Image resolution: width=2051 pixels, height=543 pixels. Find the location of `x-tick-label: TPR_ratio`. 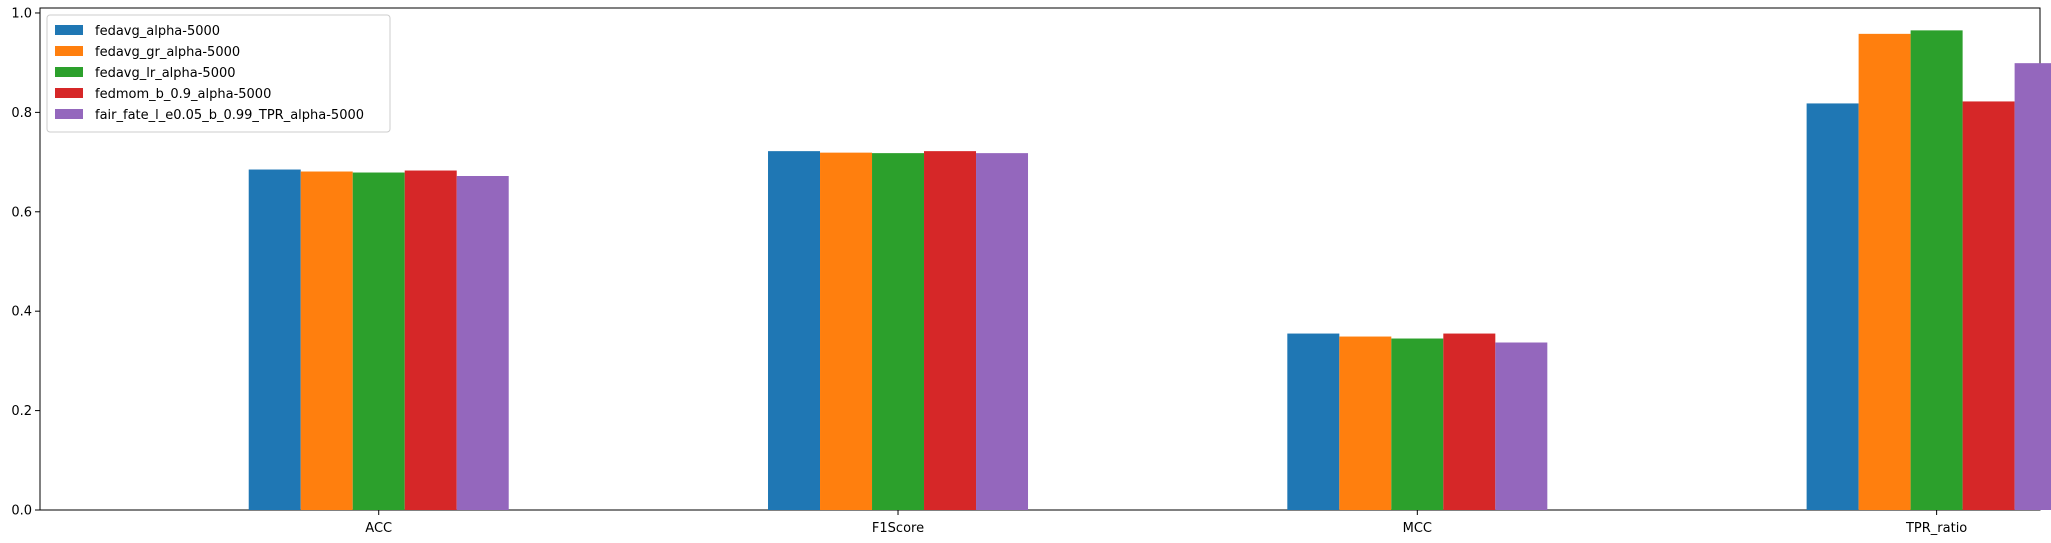

x-tick-label: TPR_ratio is located at coordinates (1936, 528).